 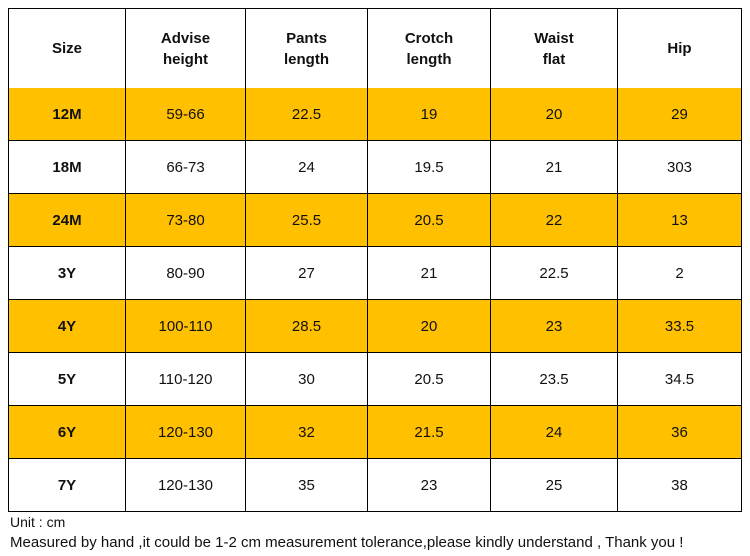 I want to click on cell-text: 25, so click(x=554, y=485).